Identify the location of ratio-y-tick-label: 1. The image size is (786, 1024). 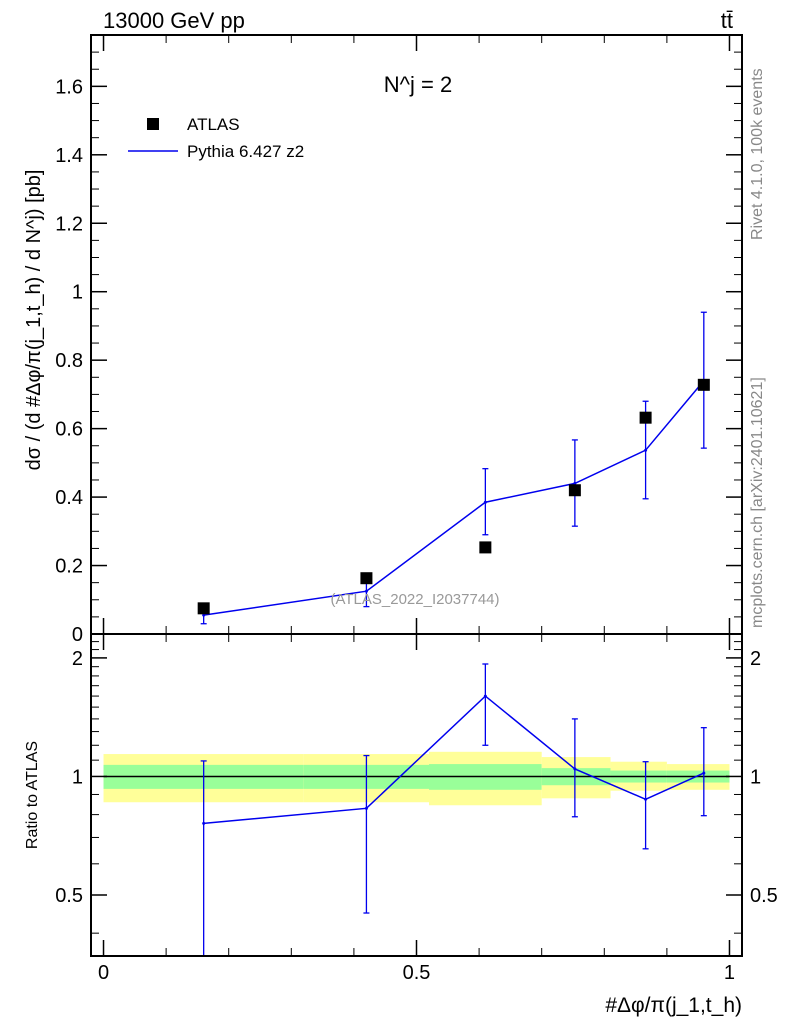
(77, 777).